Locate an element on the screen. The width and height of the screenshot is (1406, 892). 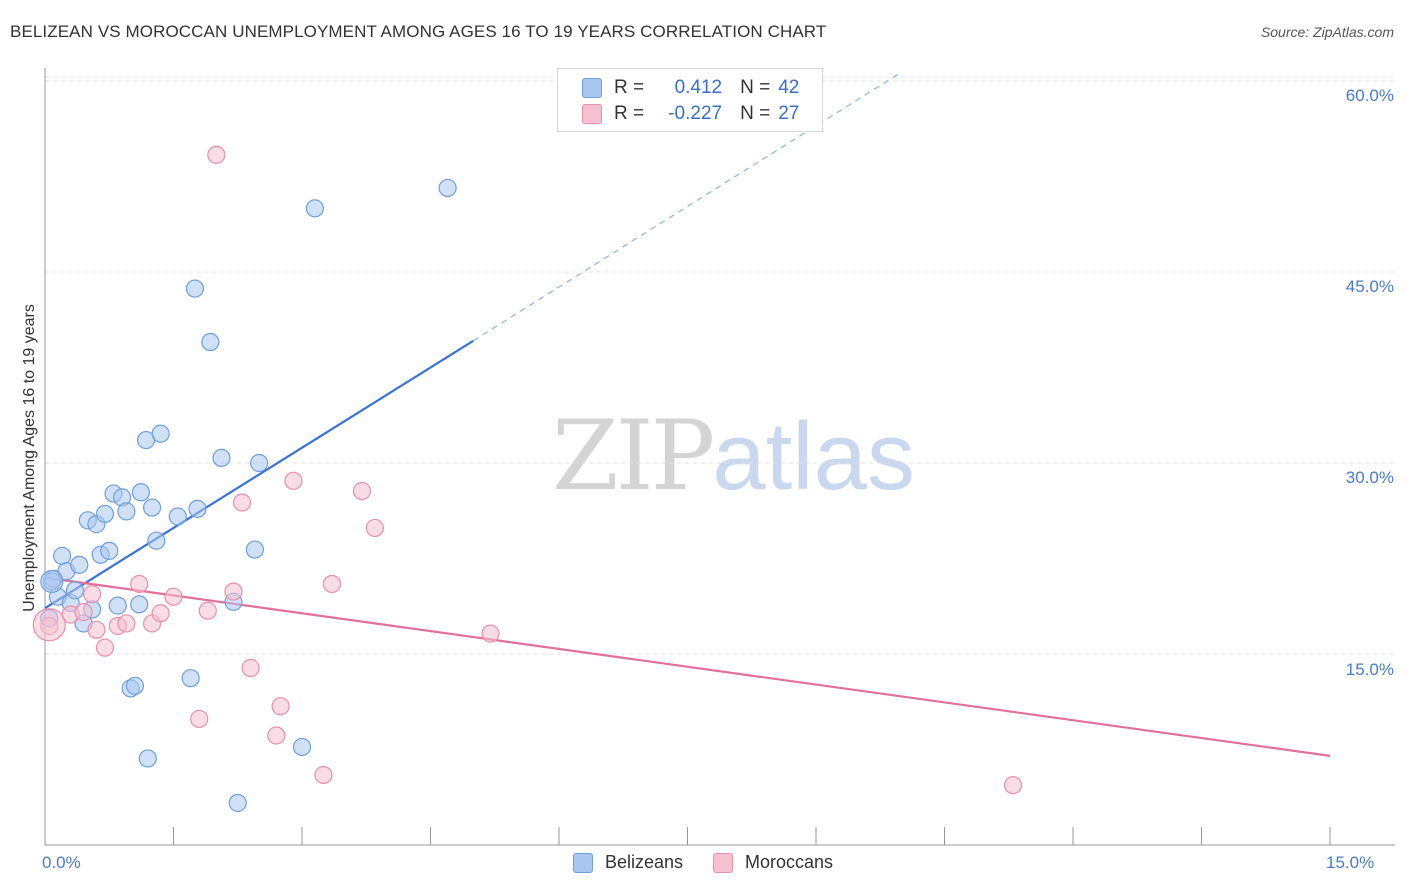
r-value: -0.227 is located at coordinates (695, 113).